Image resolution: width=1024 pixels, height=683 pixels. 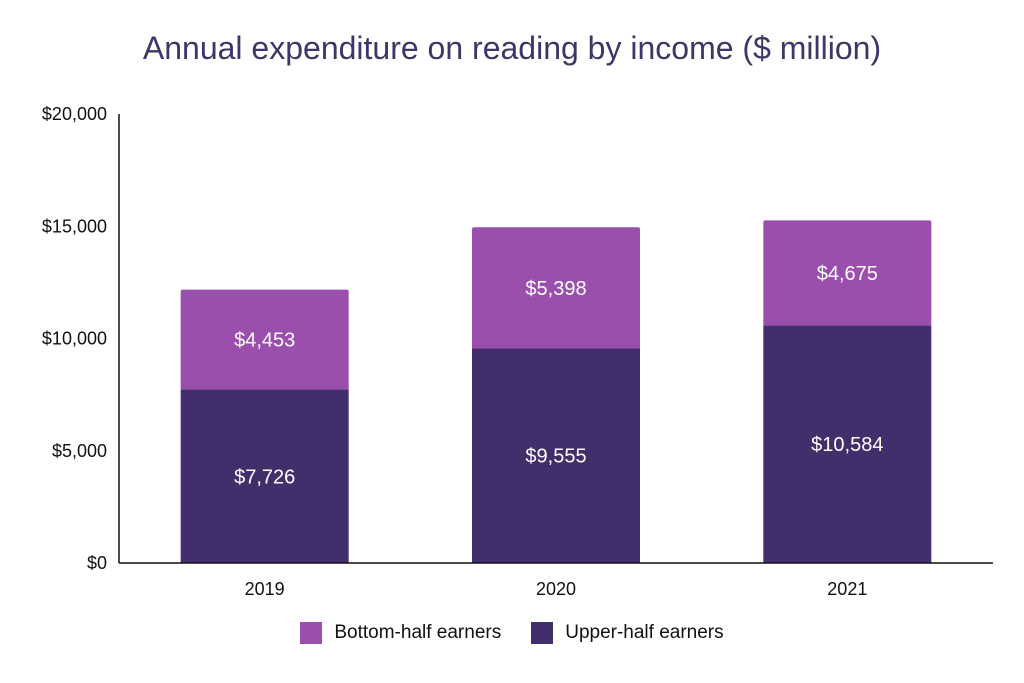 What do you see at coordinates (512, 633) in the screenshot?
I see `legend: Bottom-half earners Upper-half earners` at bounding box center [512, 633].